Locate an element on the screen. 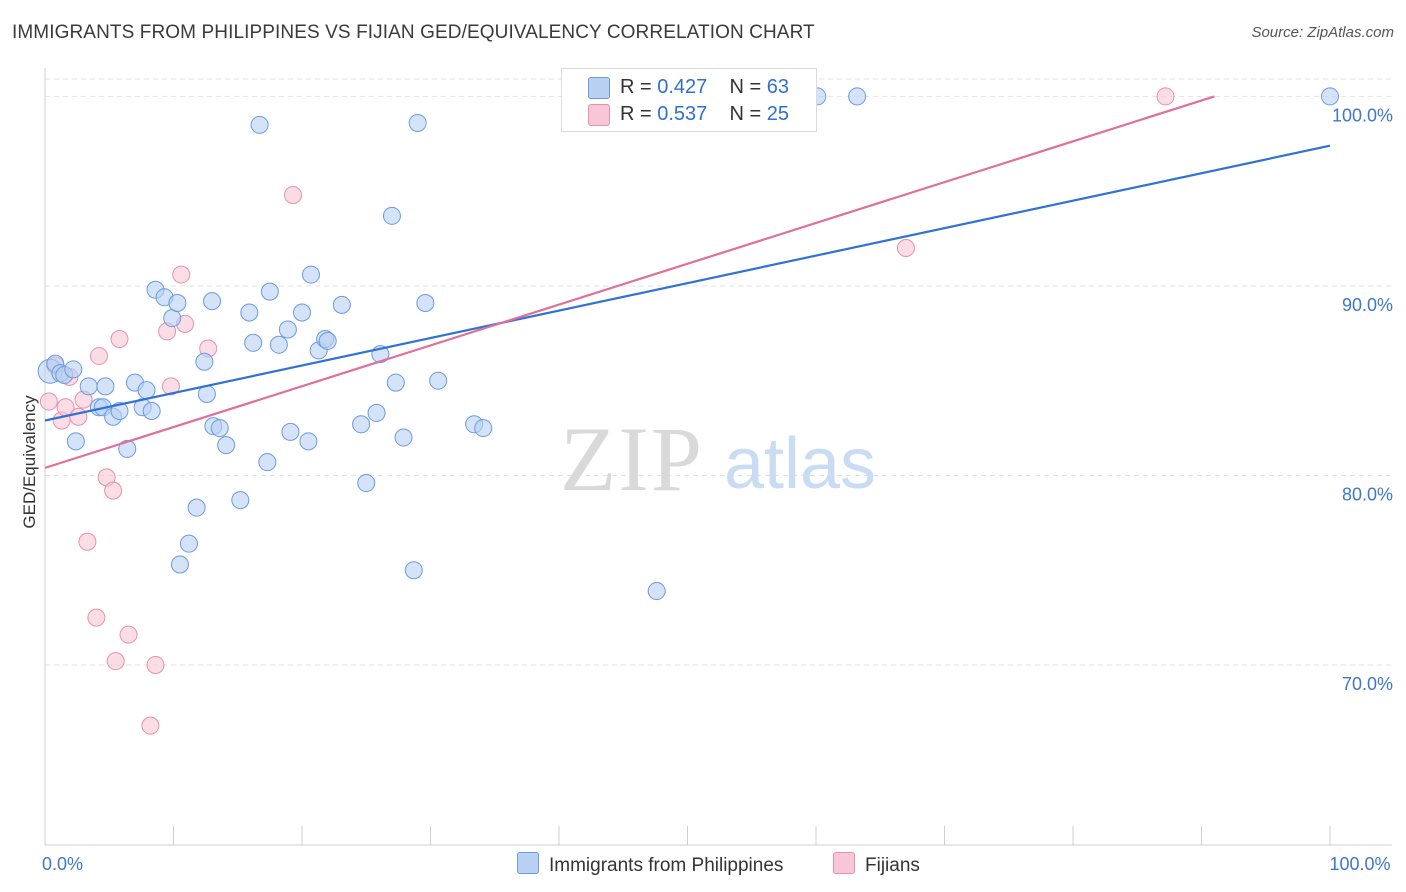 Image resolution: width=1406 pixels, height=892 pixels. correlation-legend: R = 0.427 N = 63 R = 0.537 N = 25 is located at coordinates (689, 100).